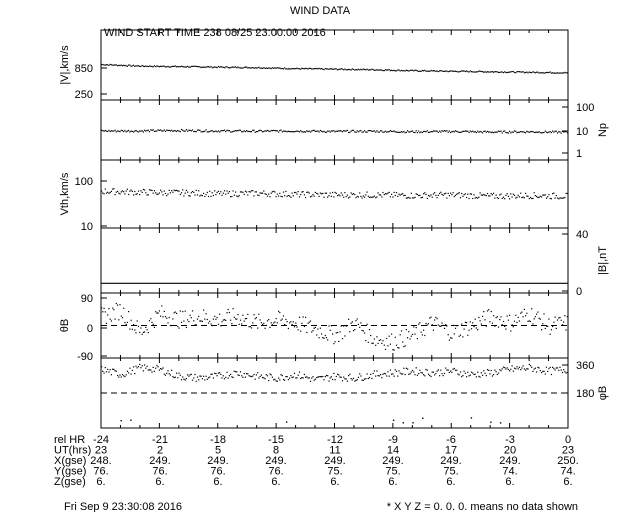 The height and width of the screenshot is (512, 640). Describe the element at coordinates (72, 451) in the screenshot. I see `x-axis-row-label: UT(hrs)` at that location.